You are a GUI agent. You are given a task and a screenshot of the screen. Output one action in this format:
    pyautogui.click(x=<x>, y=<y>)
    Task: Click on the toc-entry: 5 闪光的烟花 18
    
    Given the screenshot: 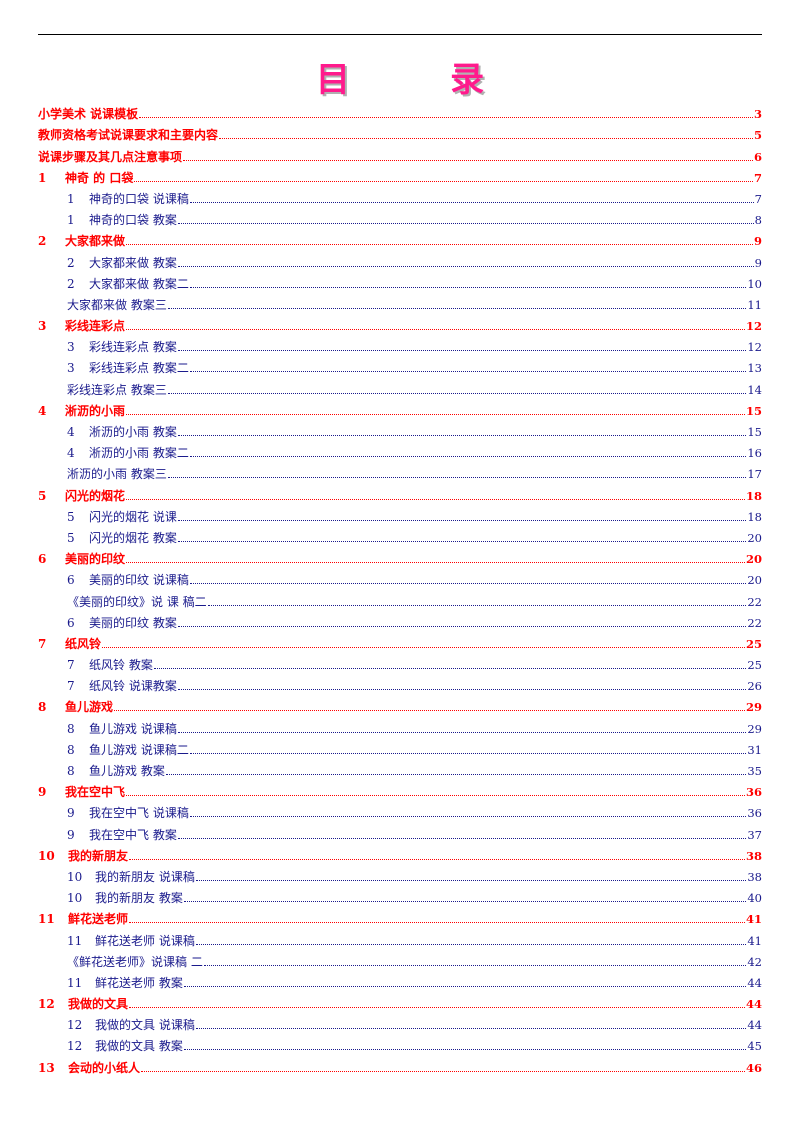 What is the action you would take?
    pyautogui.click(x=400, y=492)
    